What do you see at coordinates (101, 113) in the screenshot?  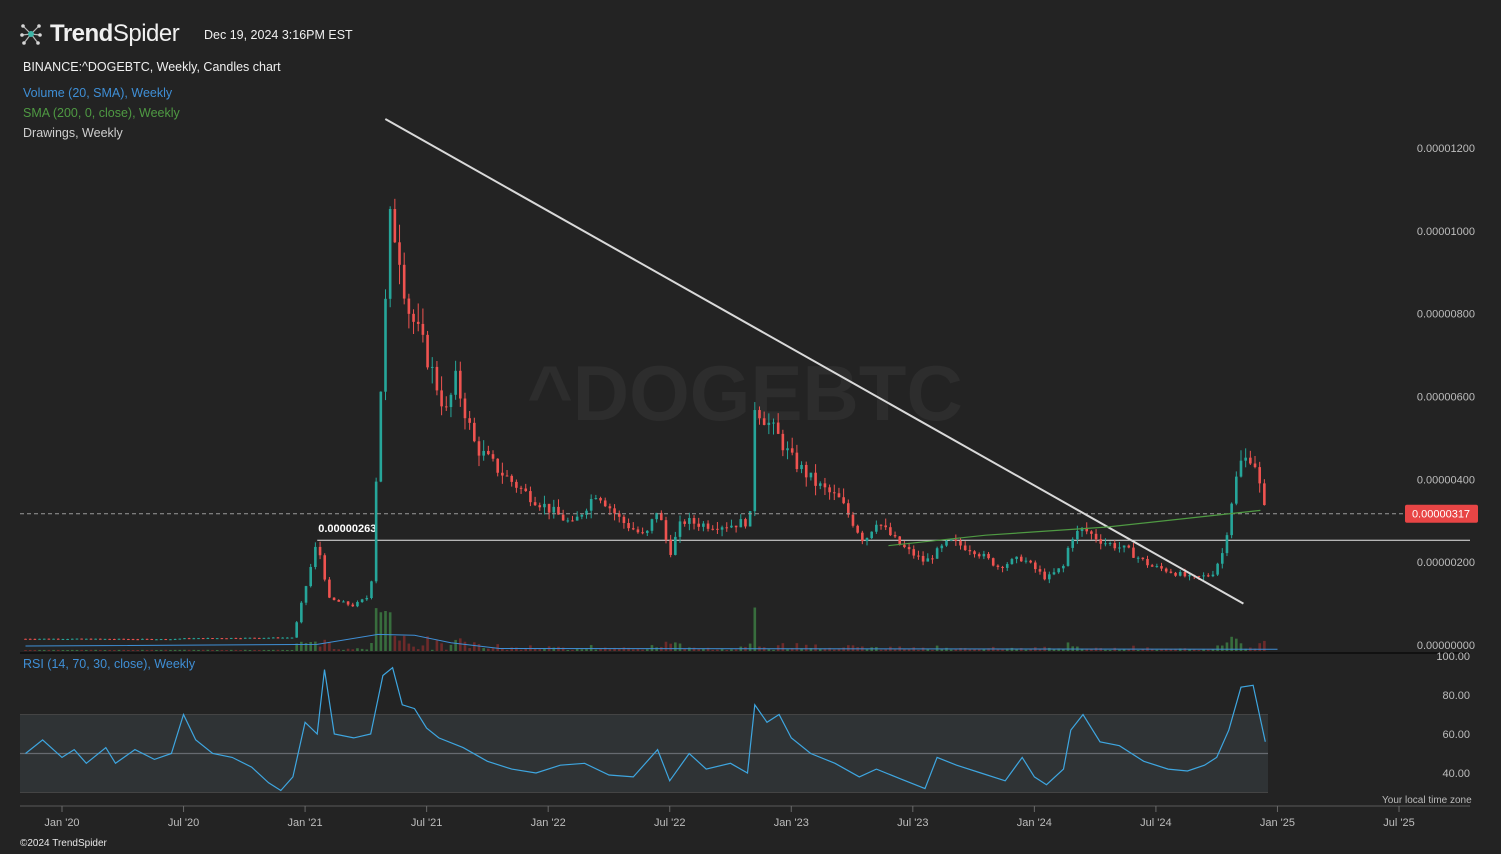 I see `legend-sma: SMA (200, 0, close), Weekly` at bounding box center [101, 113].